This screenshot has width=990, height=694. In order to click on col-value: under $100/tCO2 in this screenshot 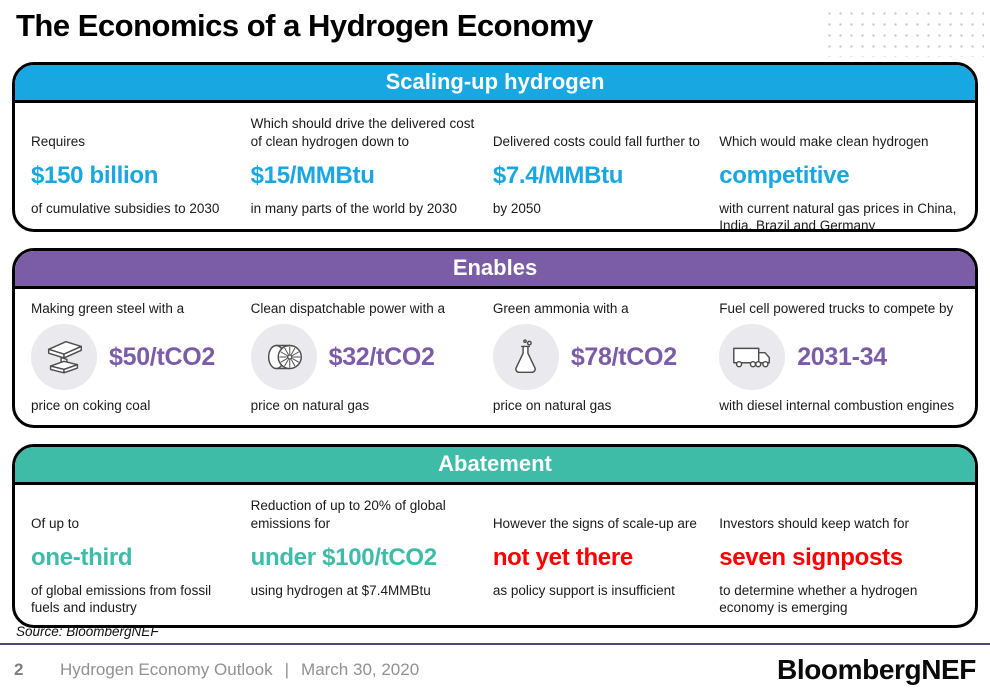, I will do `click(344, 557)`.